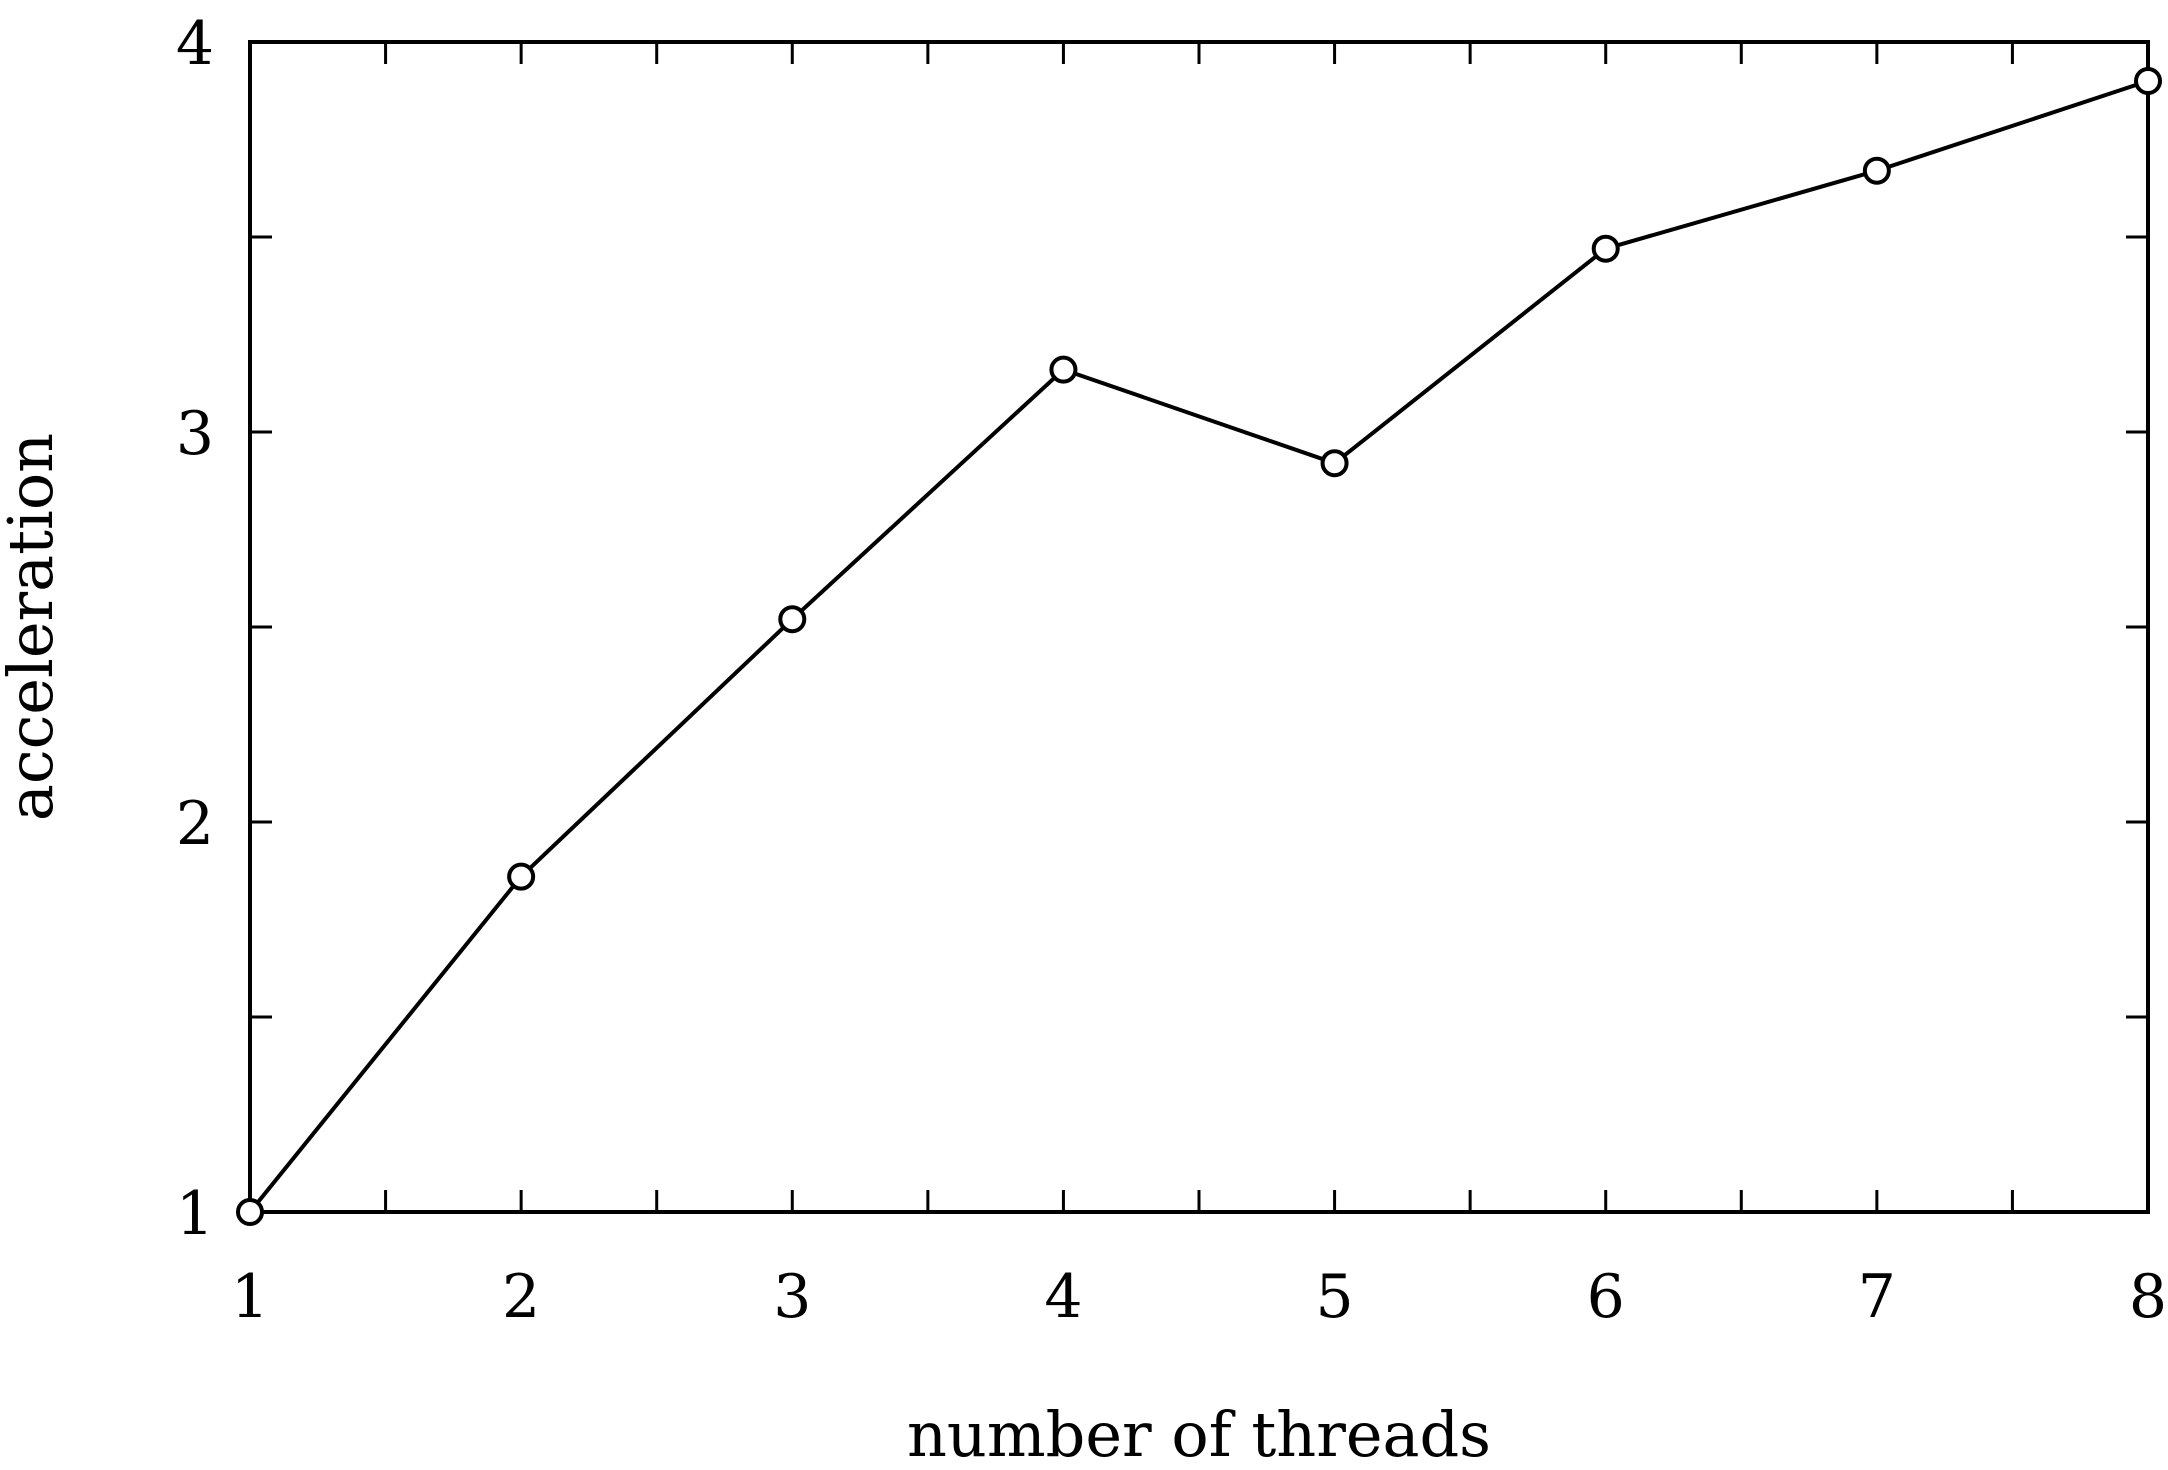  Describe the element at coordinates (792, 1297) in the screenshot. I see `x-tick-label-3: 3` at that location.